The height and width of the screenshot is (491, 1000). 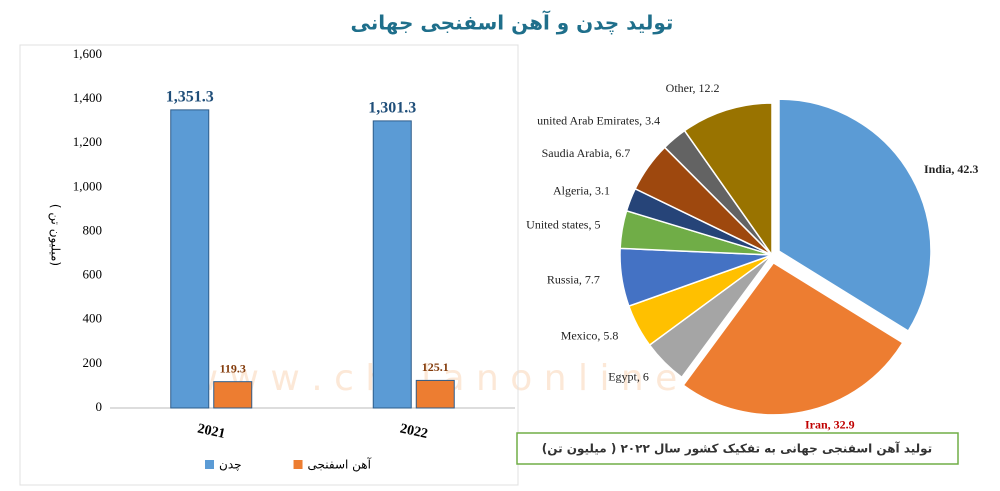 I want to click on legend-label: چدن, so click(x=230, y=465).